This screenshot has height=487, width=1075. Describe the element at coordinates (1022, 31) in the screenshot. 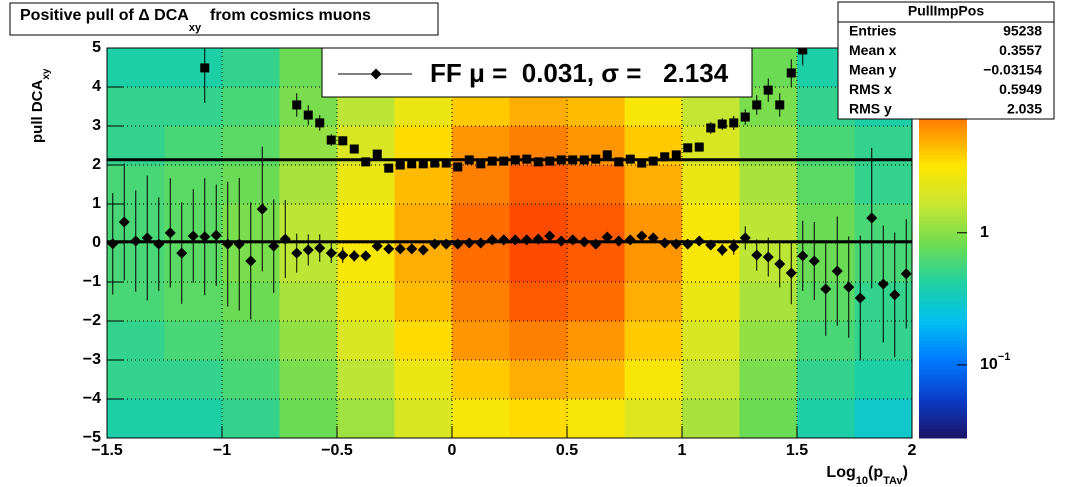

I see `stats-value: 95238` at that location.